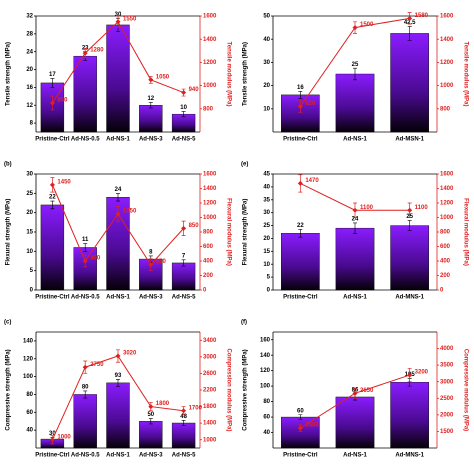  Describe the element at coordinates (265, 340) in the screenshot. I see `y-tick-label: 160` at that location.